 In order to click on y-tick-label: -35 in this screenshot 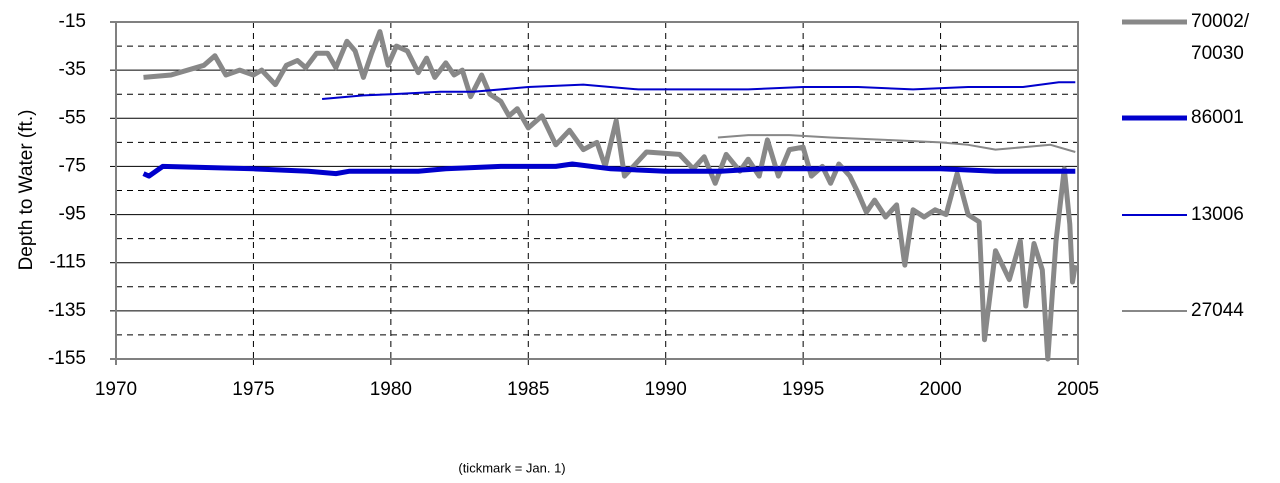, I will do `click(72, 69)`.